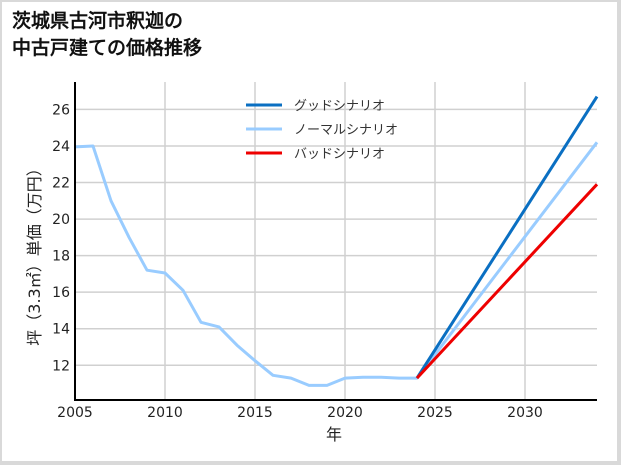 Image resolution: width=621 pixels, height=465 pixels. I want to click on y-tick-label: 18, so click(61, 257).